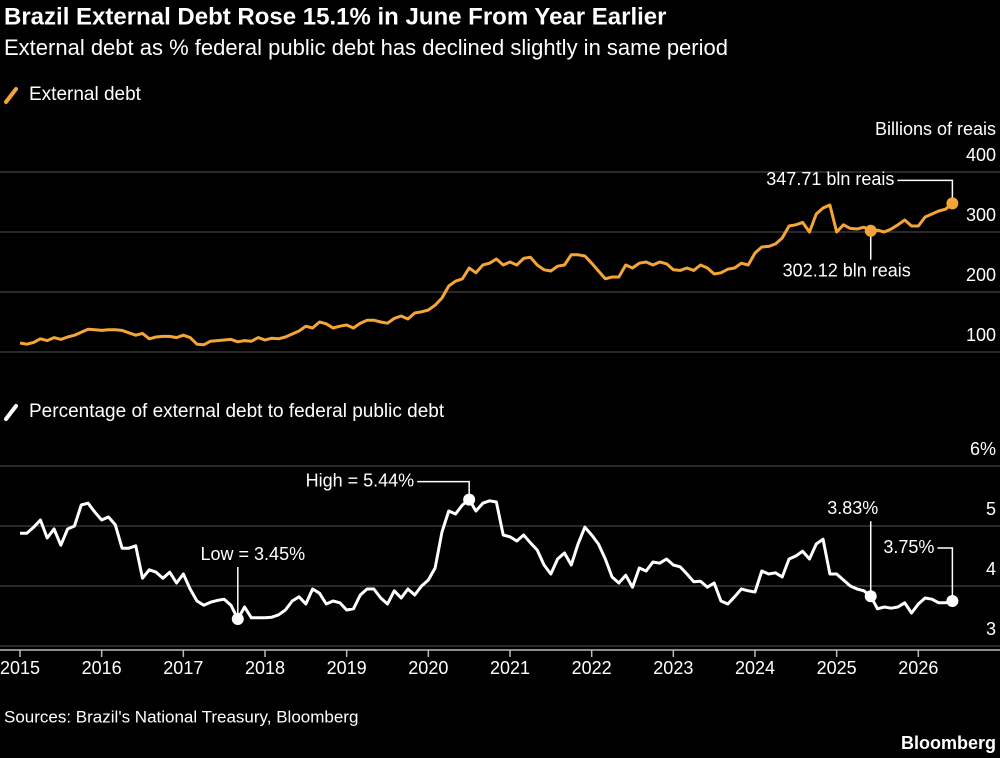 This screenshot has height=758, width=1000. Describe the element at coordinates (85, 94) in the screenshot. I see `legend-label: External debt` at that location.